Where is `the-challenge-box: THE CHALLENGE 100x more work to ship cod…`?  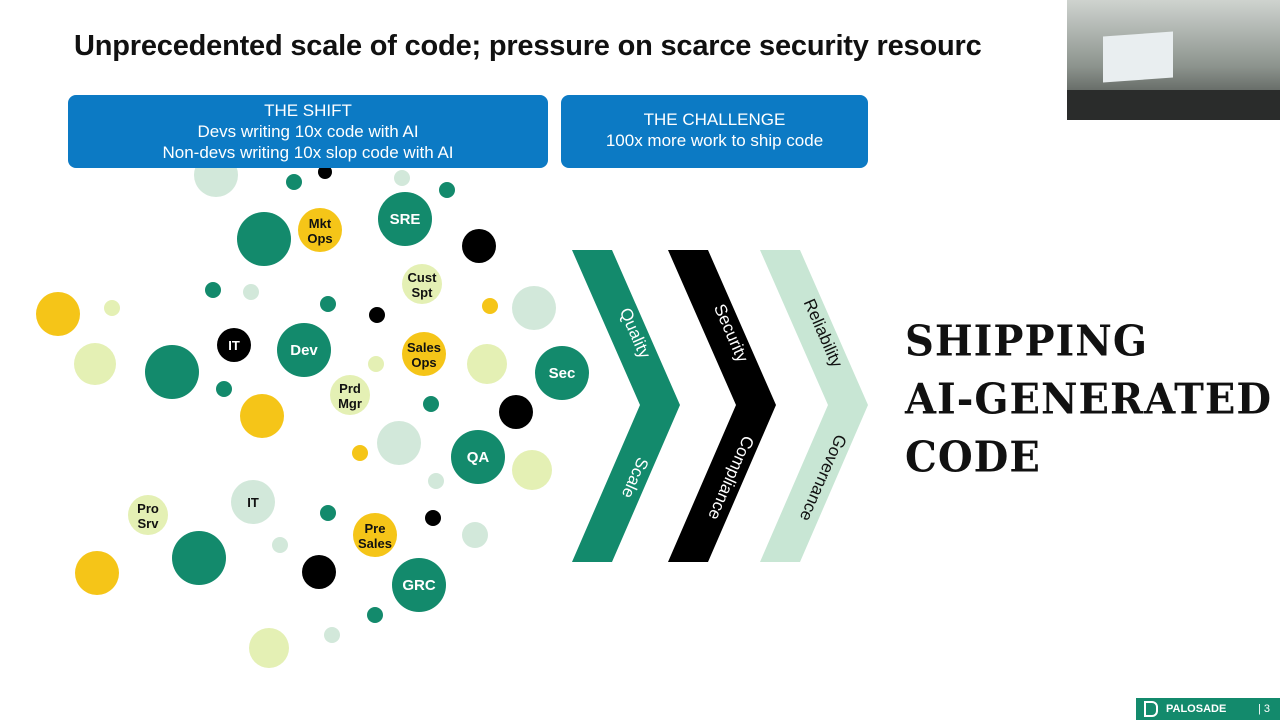
the-challenge-box: THE CHALLENGE 100x more work to ship cod… is located at coordinates (714, 131).